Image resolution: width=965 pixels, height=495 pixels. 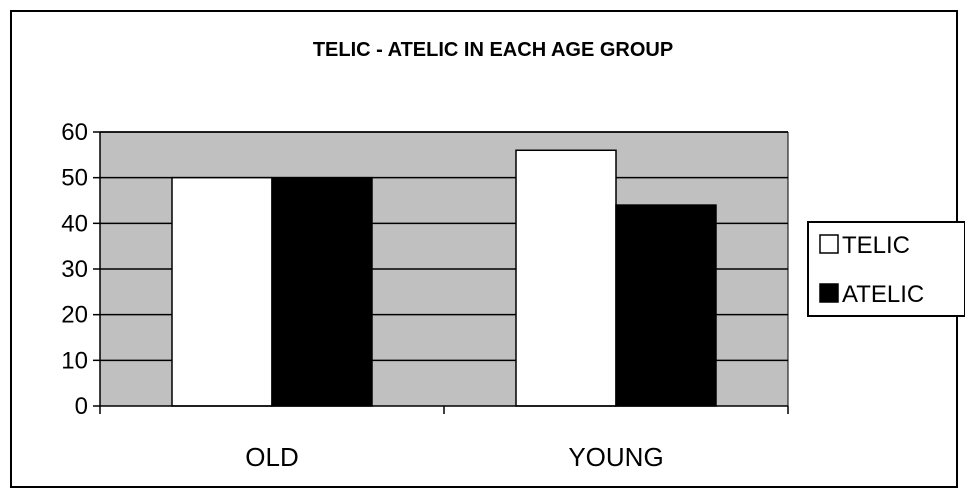 I want to click on chart-title: TELIC - ATELIC IN EACH AGE GROUP, so click(x=493, y=50).